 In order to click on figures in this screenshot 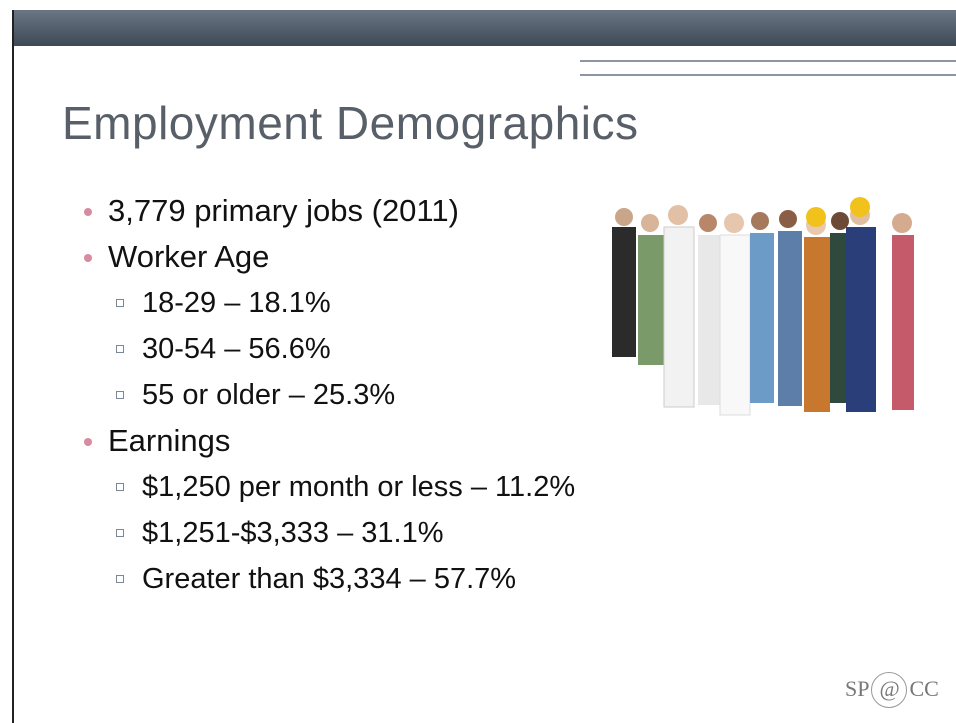, I will do `click(763, 306)`.